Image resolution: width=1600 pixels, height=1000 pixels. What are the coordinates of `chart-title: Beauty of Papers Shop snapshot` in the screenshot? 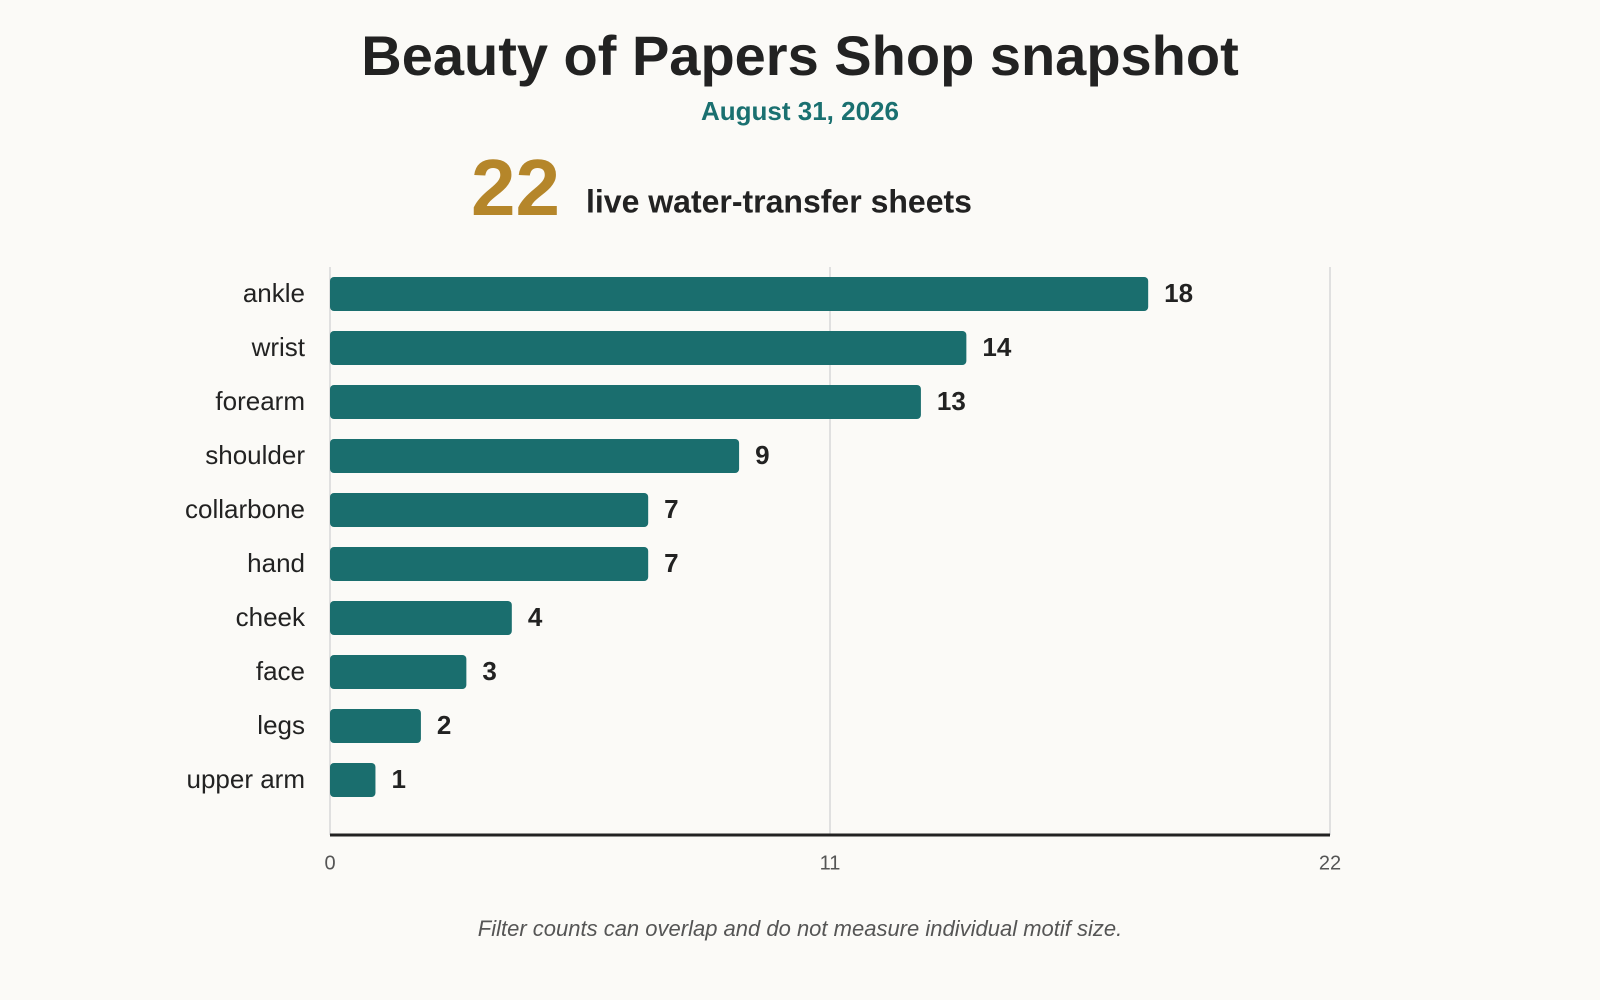 It's located at (800, 55).